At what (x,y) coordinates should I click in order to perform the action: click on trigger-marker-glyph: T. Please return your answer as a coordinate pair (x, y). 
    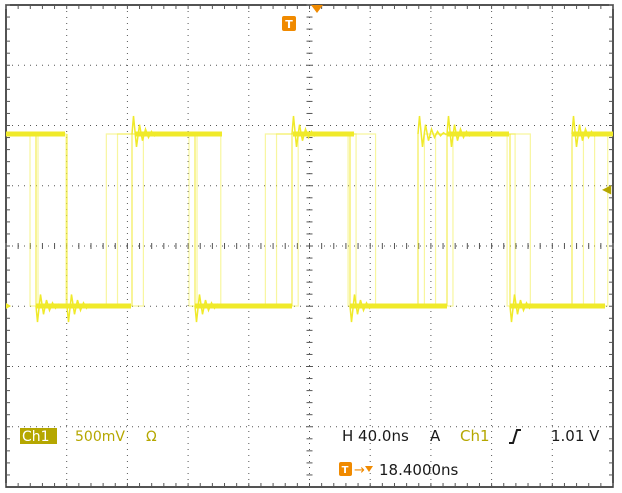
    Looking at the image, I should click on (289, 24).